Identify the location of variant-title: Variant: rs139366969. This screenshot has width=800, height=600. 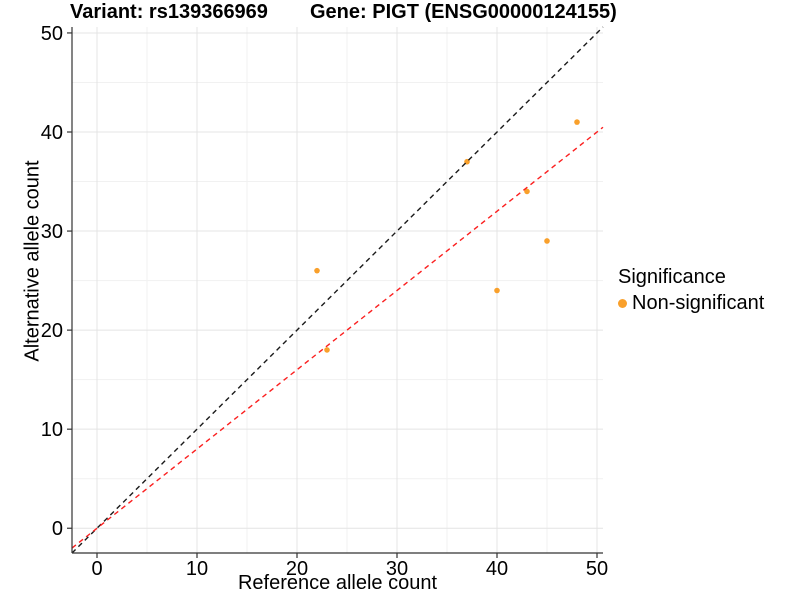
(169, 12).